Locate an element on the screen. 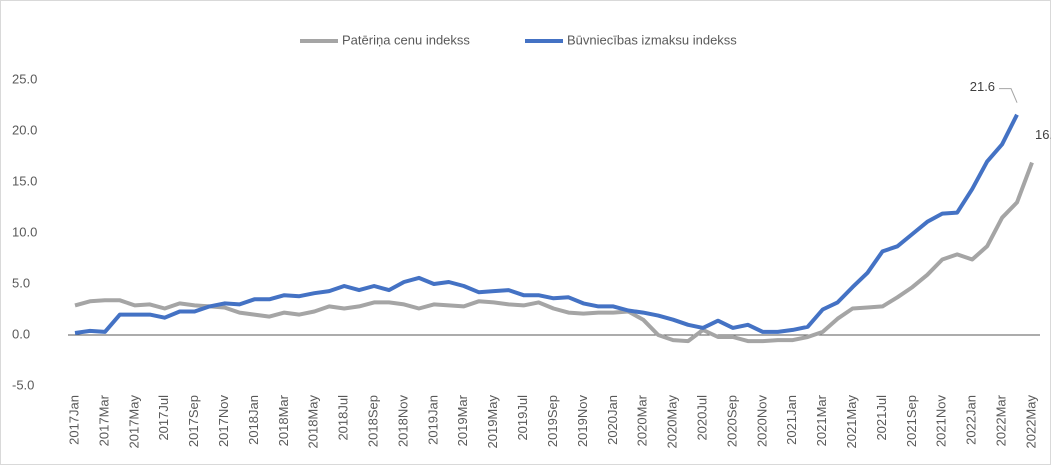  y-tick-label: 0.0 is located at coordinates (21, 333).